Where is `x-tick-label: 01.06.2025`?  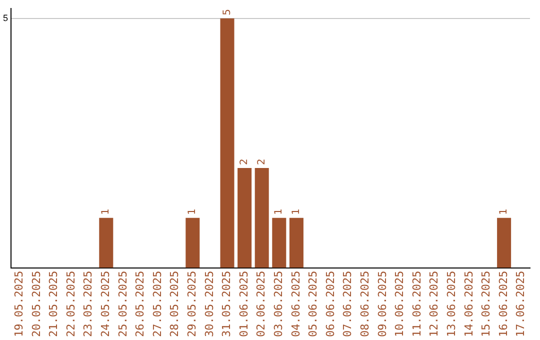 x-tick-label: 01.06.2025 is located at coordinates (243, 304).